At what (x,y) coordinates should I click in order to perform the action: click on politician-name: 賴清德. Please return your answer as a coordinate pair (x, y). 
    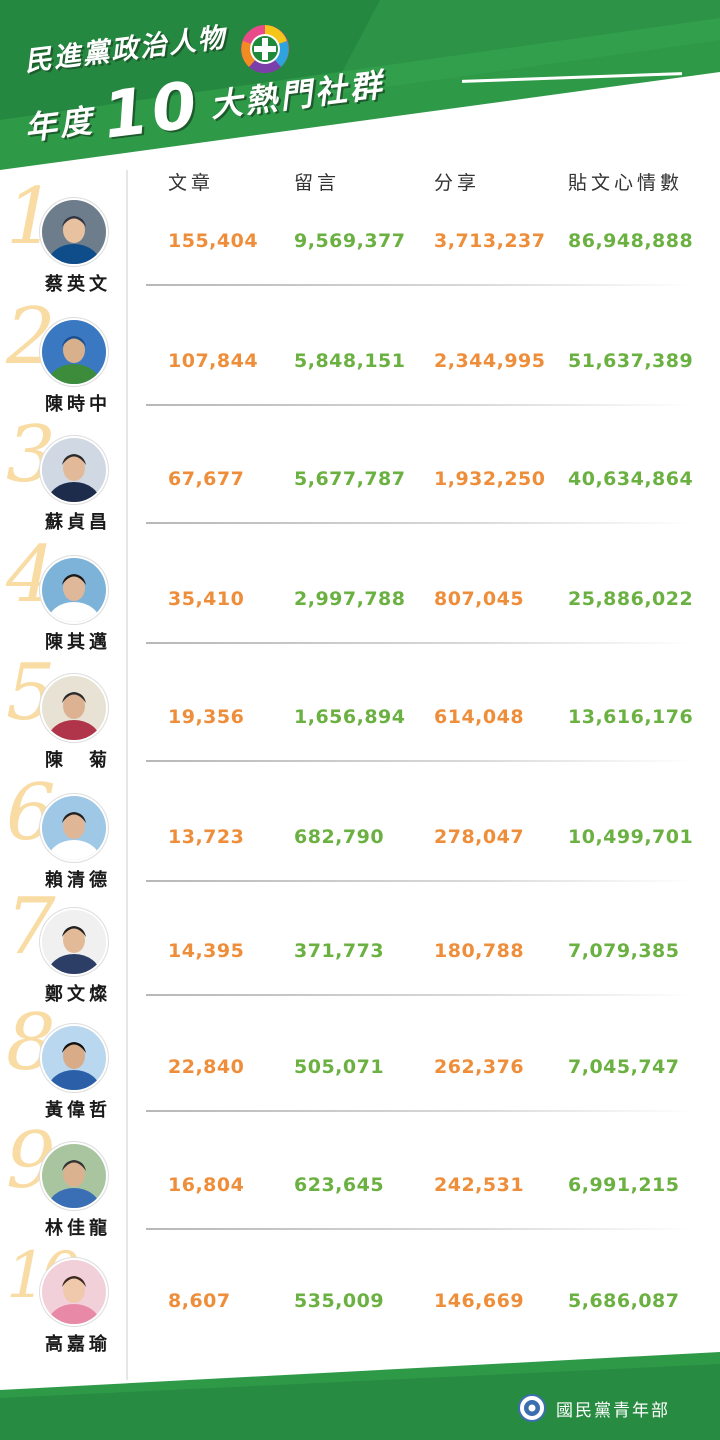
    Looking at the image, I should click on (78, 880).